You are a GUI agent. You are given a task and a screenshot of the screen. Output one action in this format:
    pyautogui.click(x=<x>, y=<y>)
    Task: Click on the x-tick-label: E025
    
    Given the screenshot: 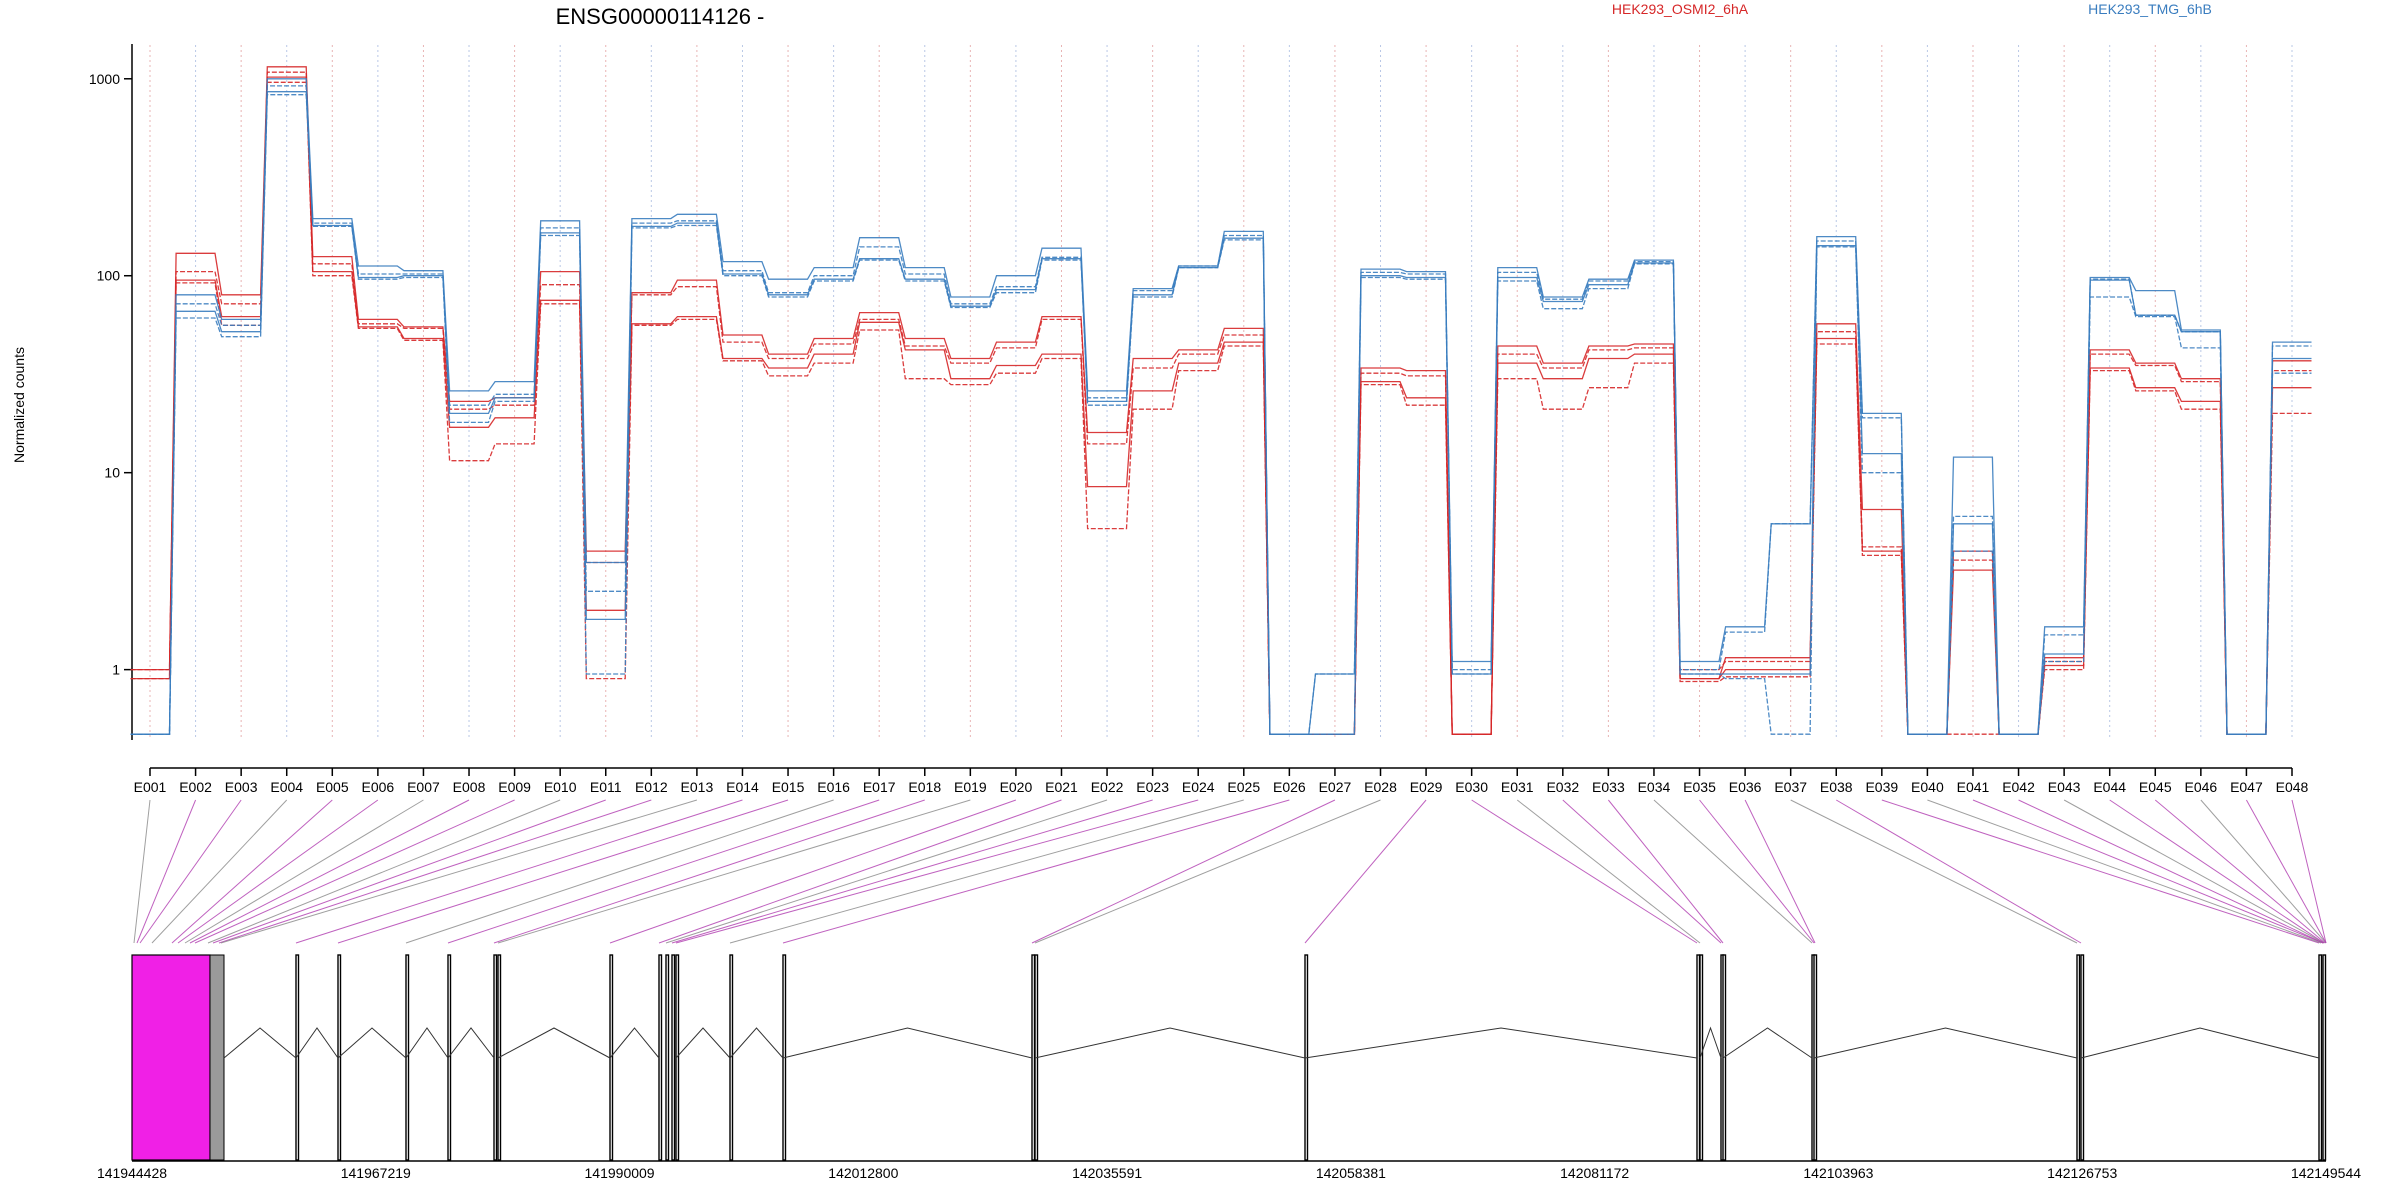 What is the action you would take?
    pyautogui.click(x=1243, y=787)
    